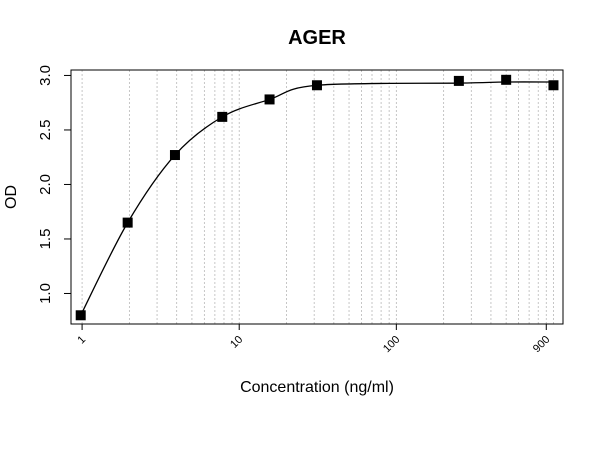 The image size is (600, 450). What do you see at coordinates (317, 38) in the screenshot?
I see `chart-title: AGER` at bounding box center [317, 38].